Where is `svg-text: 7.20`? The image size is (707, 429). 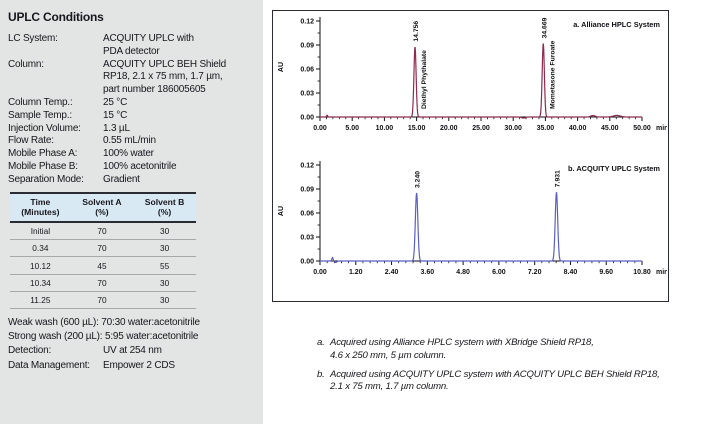
svg-text: 7.20 is located at coordinates (535, 272).